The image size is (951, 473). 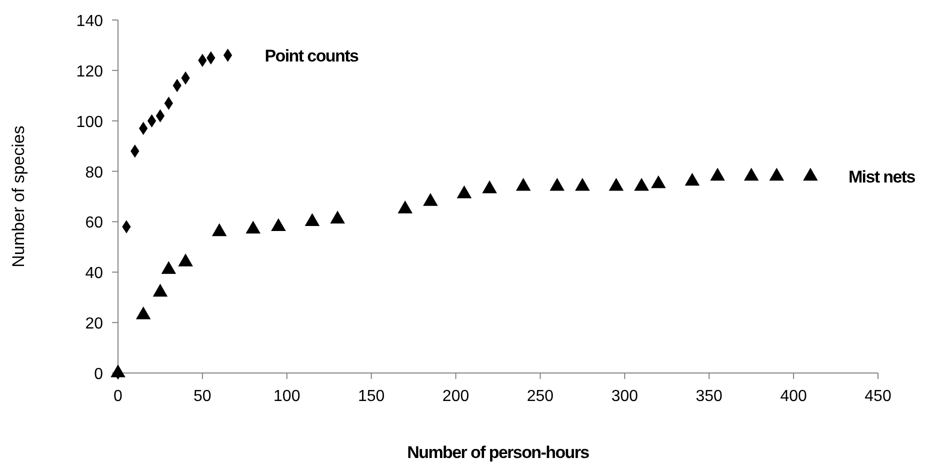 What do you see at coordinates (287, 396) in the screenshot?
I see `x-tick-label: 100` at bounding box center [287, 396].